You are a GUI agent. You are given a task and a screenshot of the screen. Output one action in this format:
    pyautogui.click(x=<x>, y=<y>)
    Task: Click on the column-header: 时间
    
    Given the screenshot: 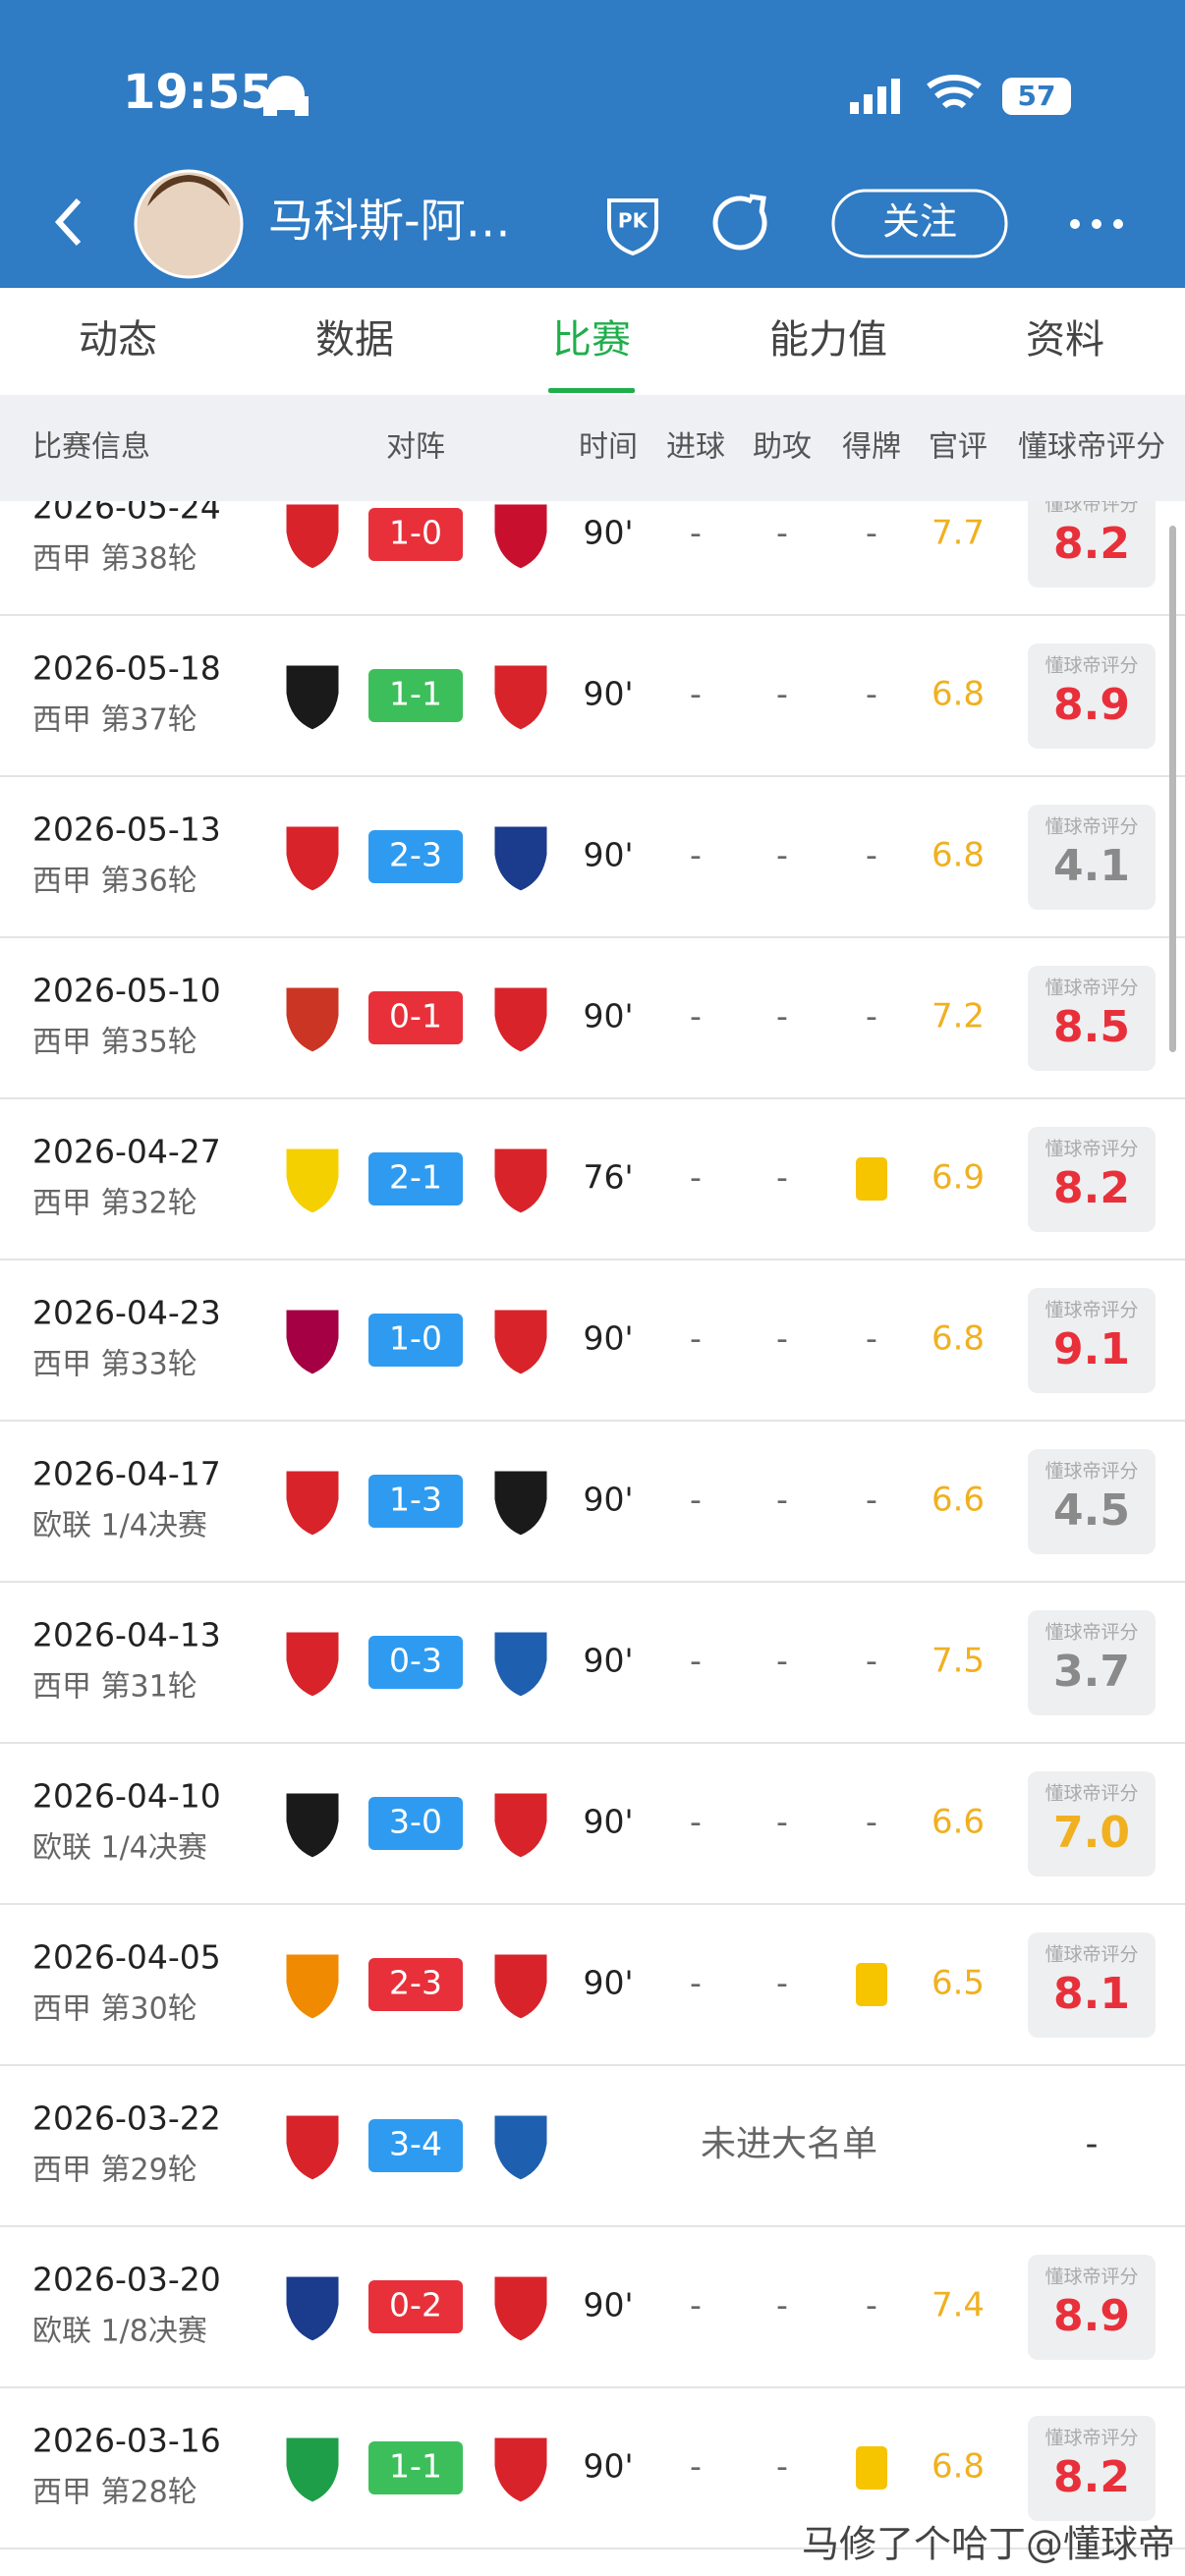 What is the action you would take?
    pyautogui.click(x=608, y=447)
    